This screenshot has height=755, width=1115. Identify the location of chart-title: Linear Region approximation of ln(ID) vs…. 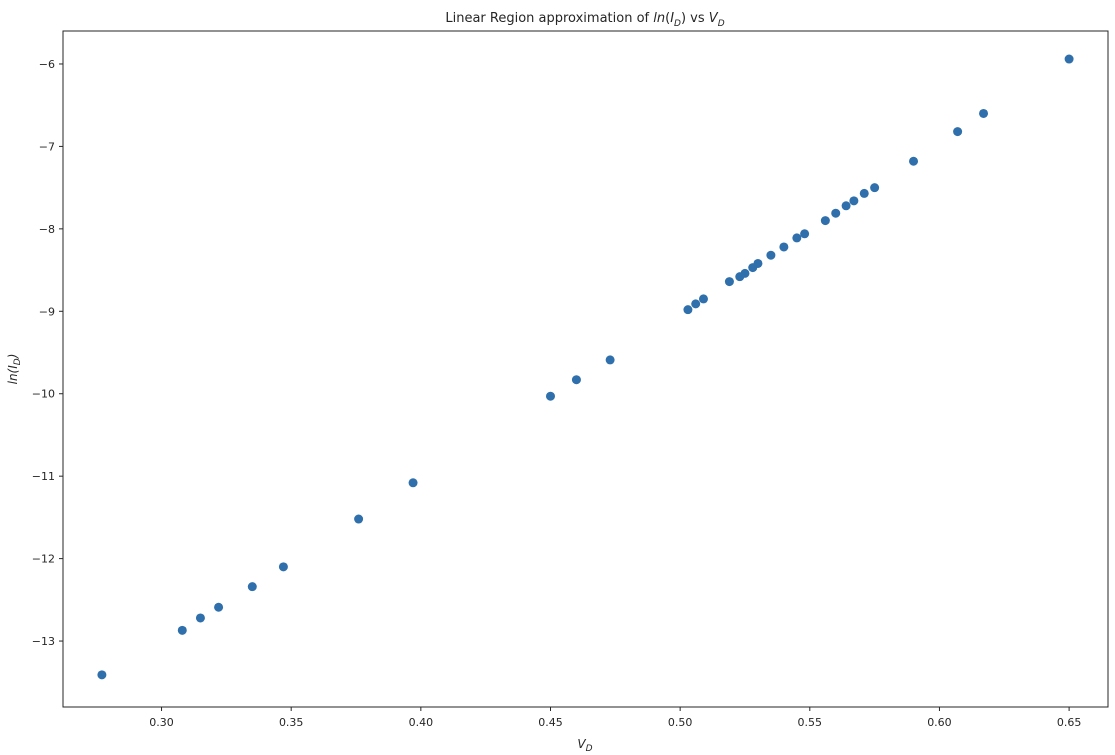
(584, 20).